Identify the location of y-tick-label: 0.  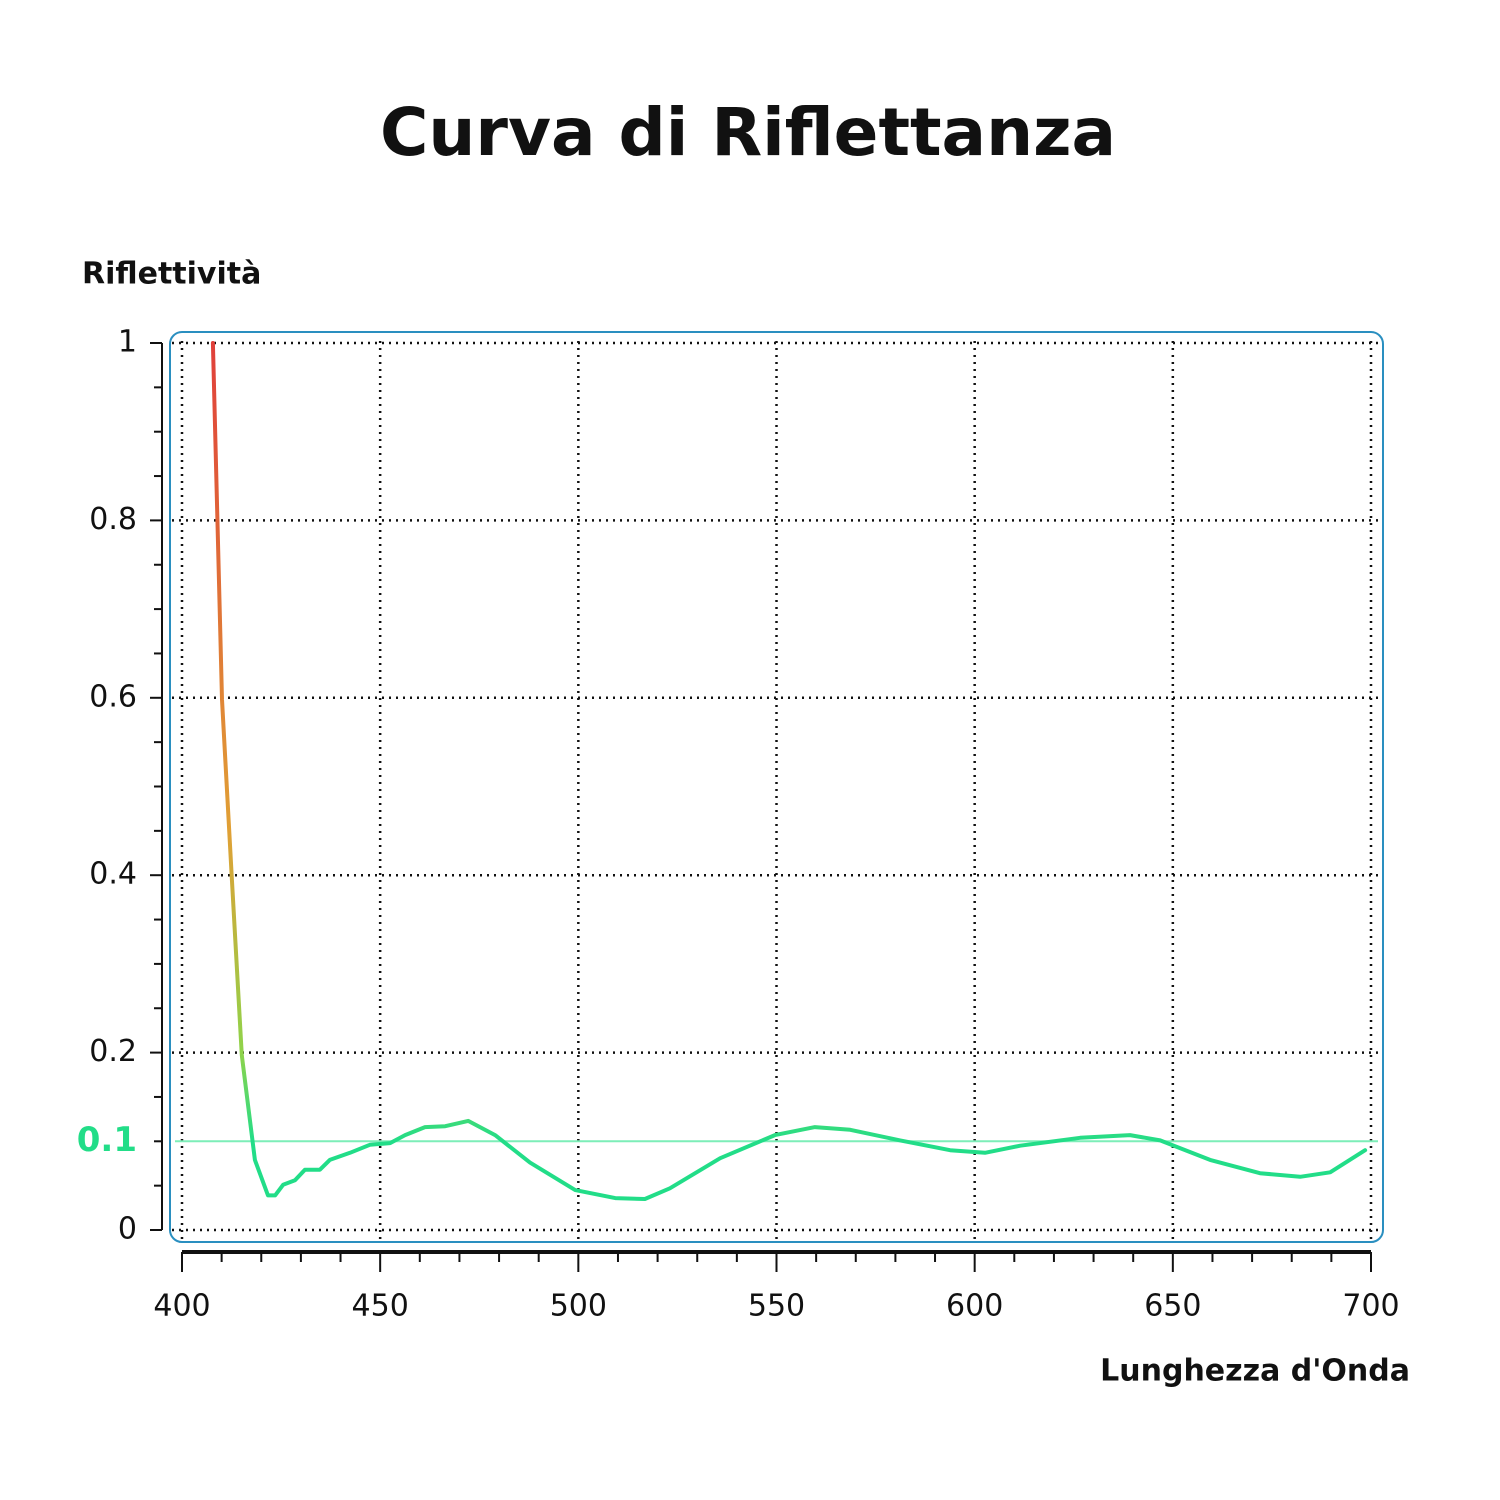
(127, 1229).